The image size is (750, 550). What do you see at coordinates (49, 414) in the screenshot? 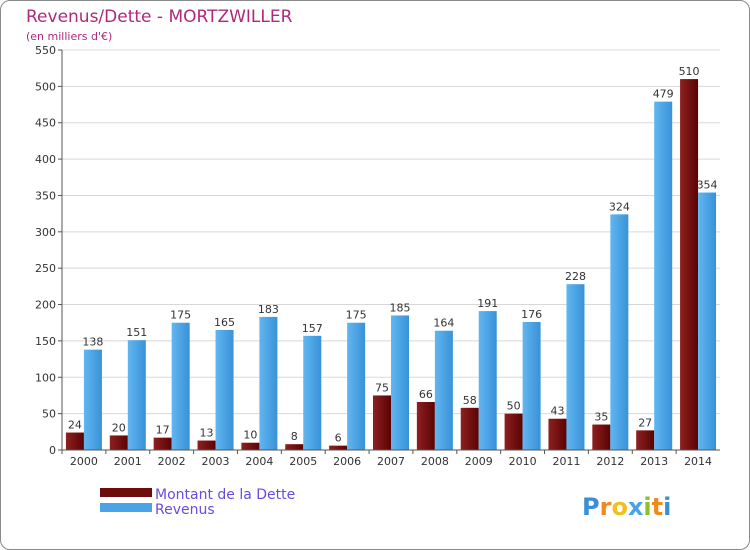
I see `y-tick-label: 50` at bounding box center [49, 414].